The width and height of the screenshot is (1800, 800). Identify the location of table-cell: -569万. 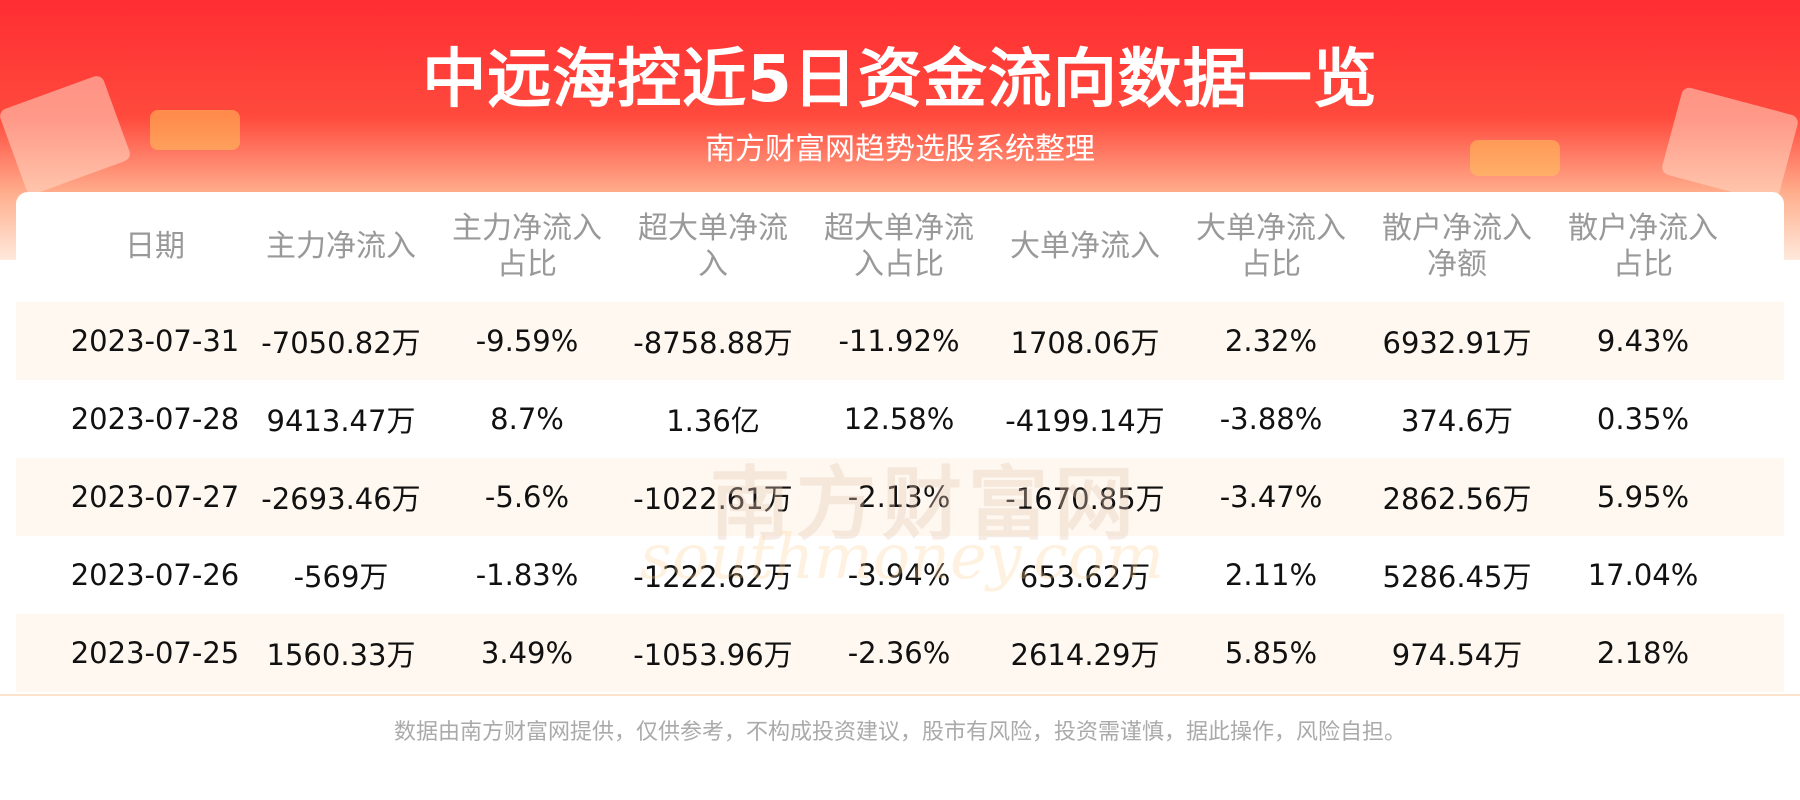
(341, 577).